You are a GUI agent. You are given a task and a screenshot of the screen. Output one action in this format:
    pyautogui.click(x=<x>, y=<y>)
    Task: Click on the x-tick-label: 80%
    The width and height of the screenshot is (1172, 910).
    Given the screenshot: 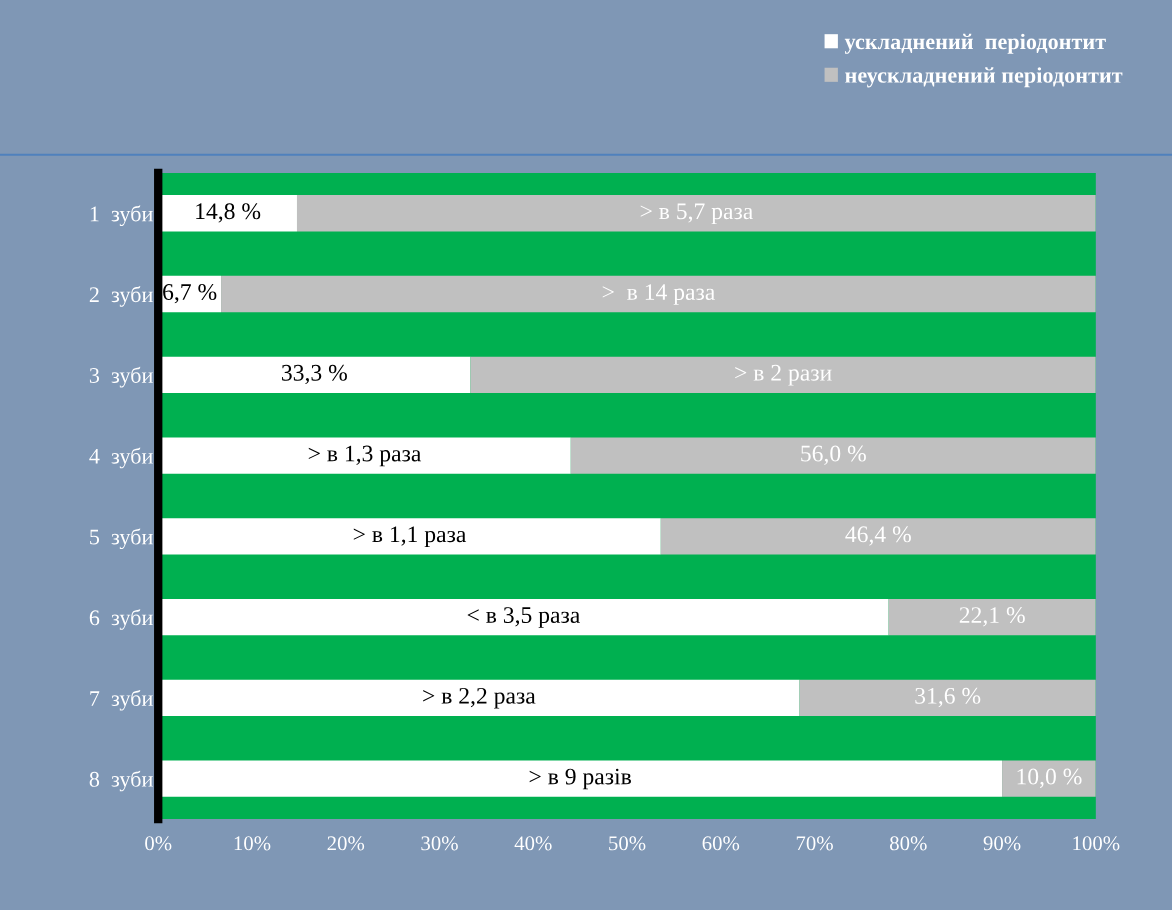 What is the action you would take?
    pyautogui.click(x=908, y=843)
    